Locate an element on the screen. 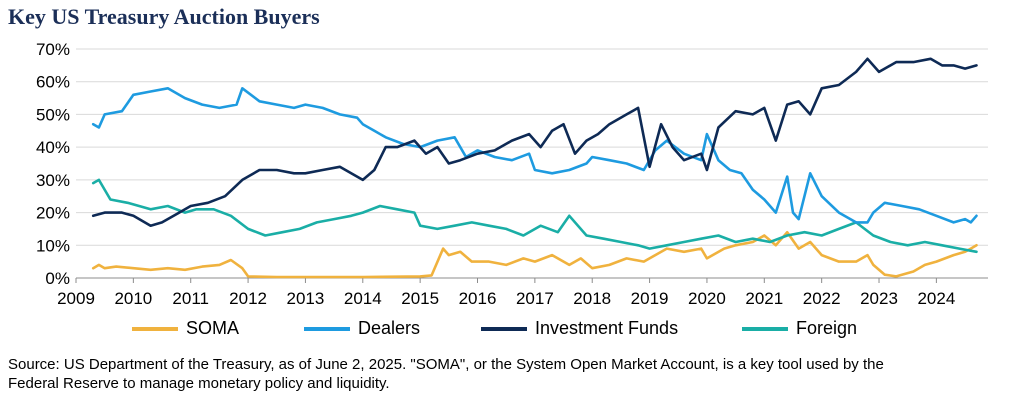  x-tick-label: 2018 is located at coordinates (592, 298).